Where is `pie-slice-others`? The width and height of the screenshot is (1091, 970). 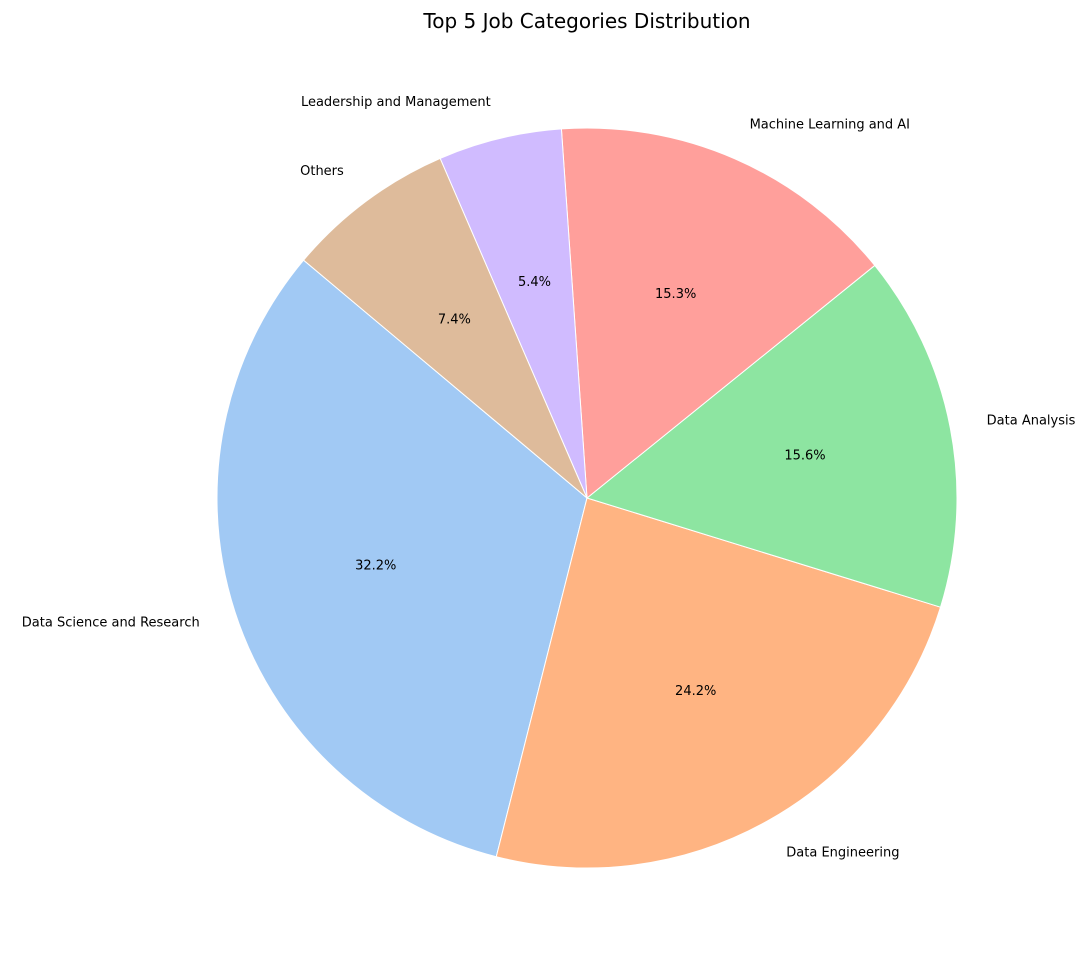 pie-slice-others is located at coordinates (445, 328).